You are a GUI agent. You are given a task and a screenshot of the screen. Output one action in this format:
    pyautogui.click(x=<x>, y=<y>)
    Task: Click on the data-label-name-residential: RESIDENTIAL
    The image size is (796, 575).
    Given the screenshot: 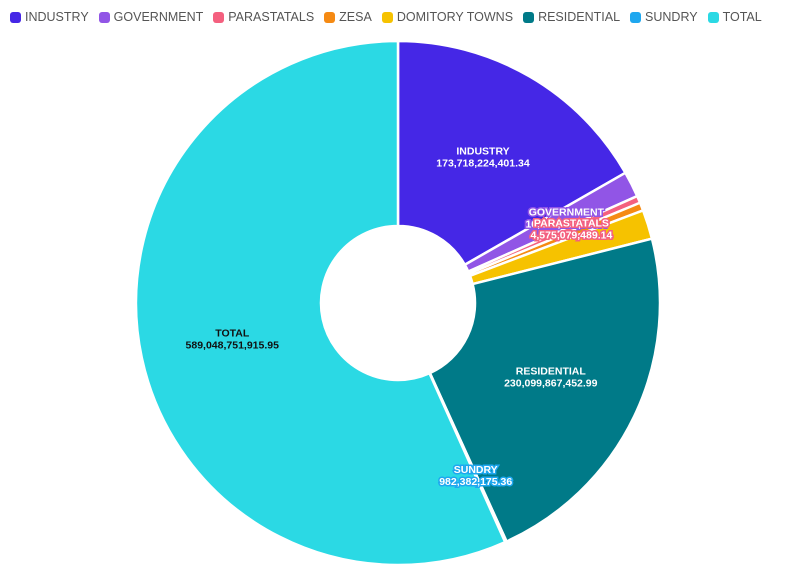 What is the action you would take?
    pyautogui.click(x=551, y=371)
    